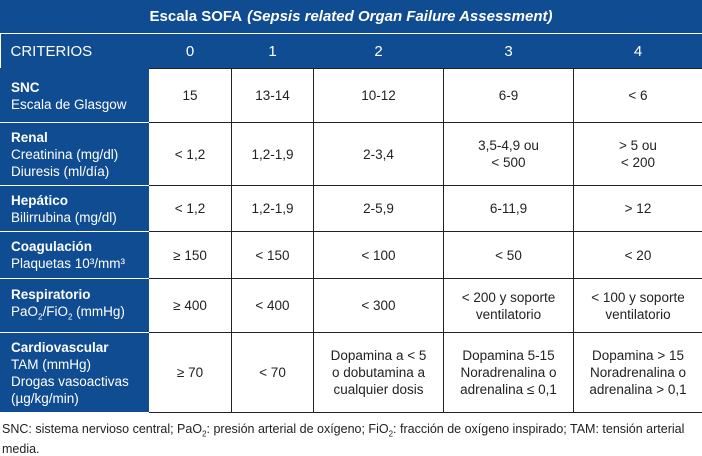 The image size is (702, 456). I want to click on score-cell-2: 10-12, so click(379, 96).